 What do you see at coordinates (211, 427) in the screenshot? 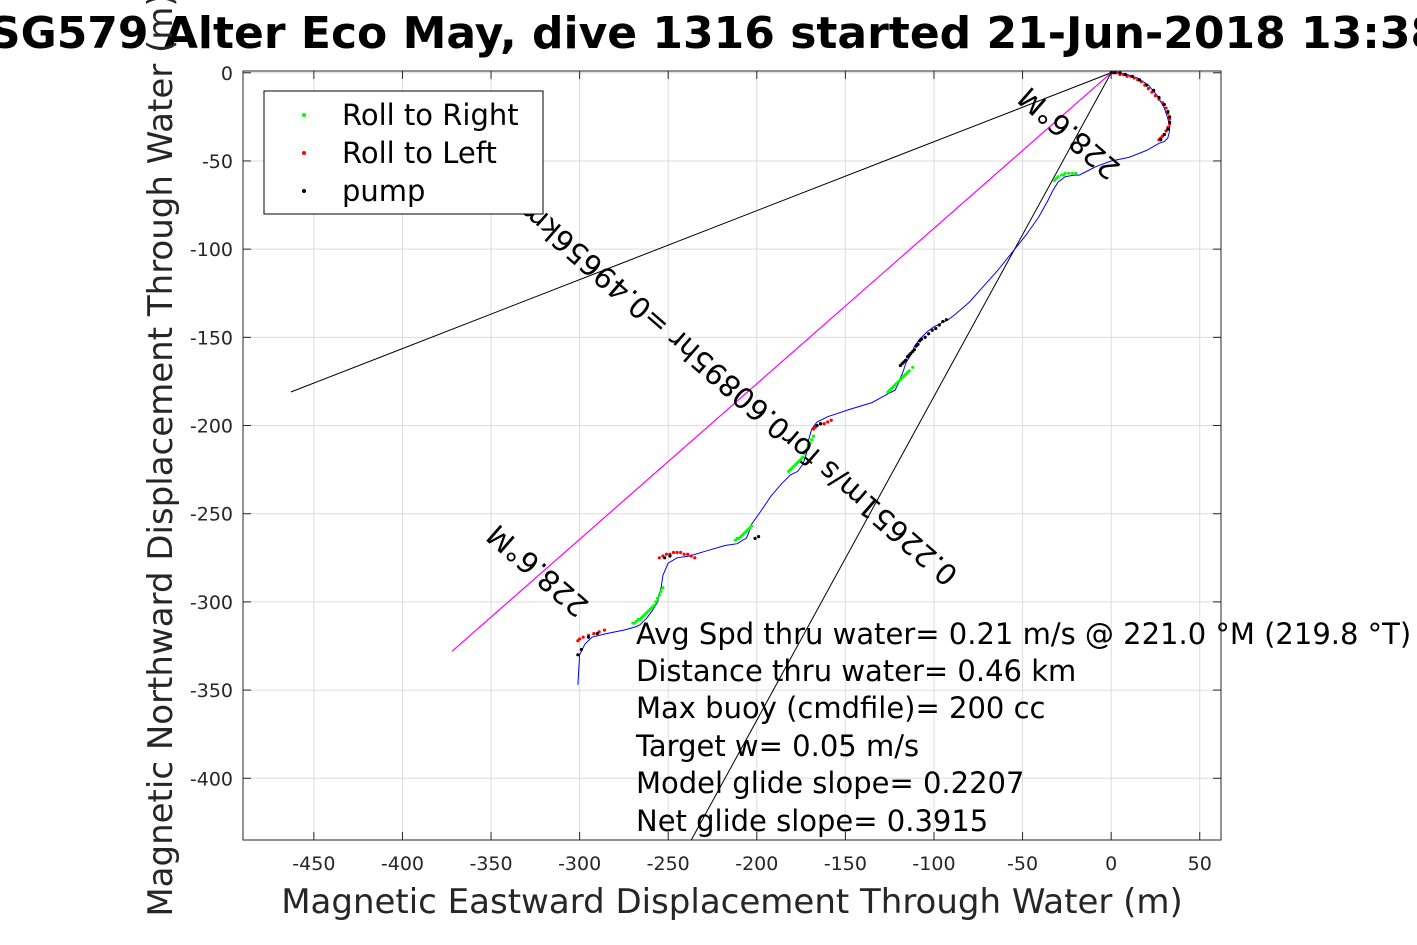
I see `y-tick-label: -200` at bounding box center [211, 427].